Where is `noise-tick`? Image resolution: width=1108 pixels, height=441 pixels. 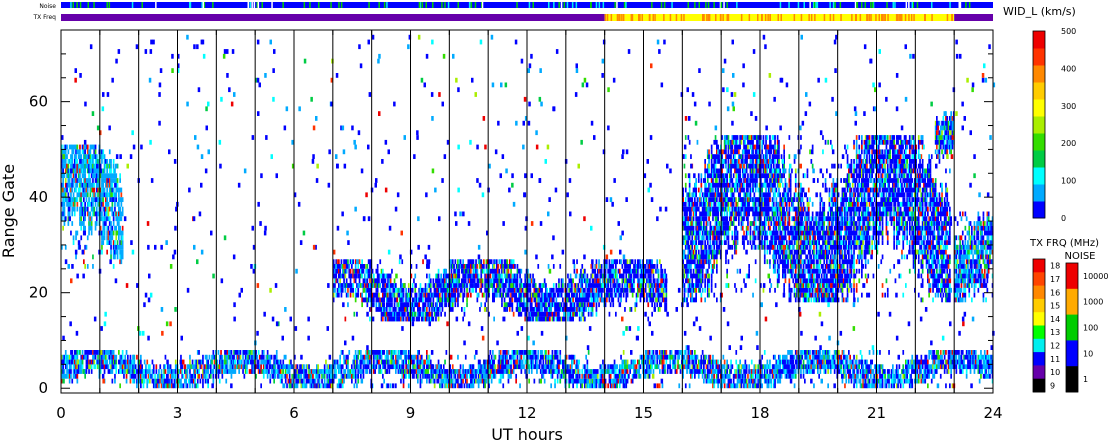
noise-tick is located at coordinates (384, 5).